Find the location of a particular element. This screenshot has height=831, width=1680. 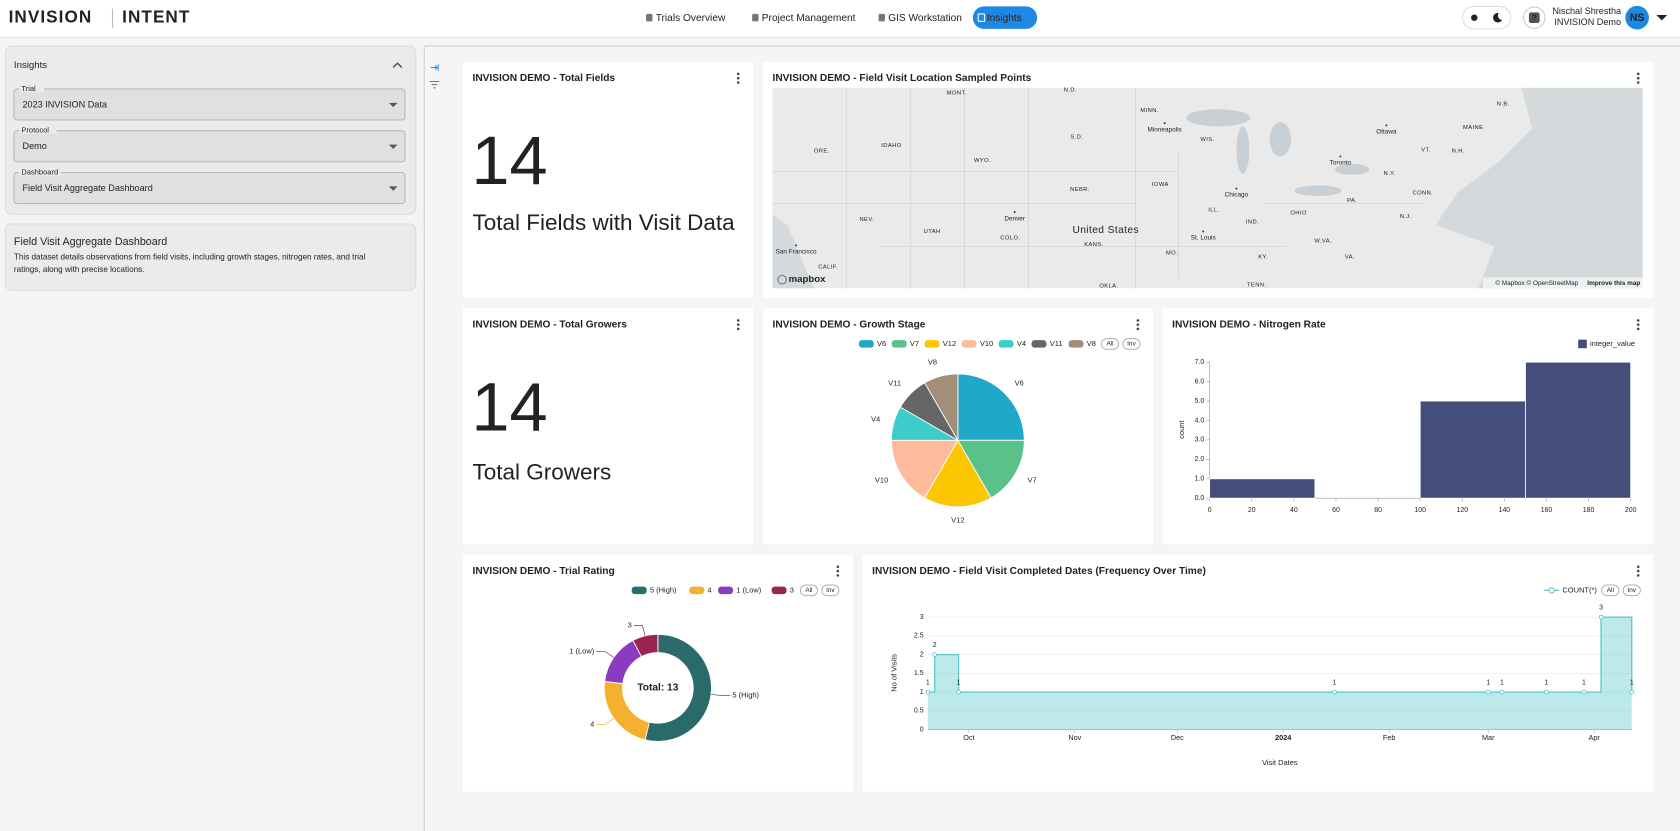

help-icon is located at coordinates (1534, 18).